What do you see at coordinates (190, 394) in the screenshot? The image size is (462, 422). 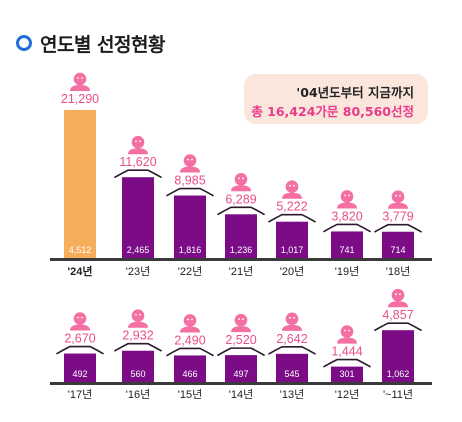 I see `x-tick-label: '15년` at bounding box center [190, 394].